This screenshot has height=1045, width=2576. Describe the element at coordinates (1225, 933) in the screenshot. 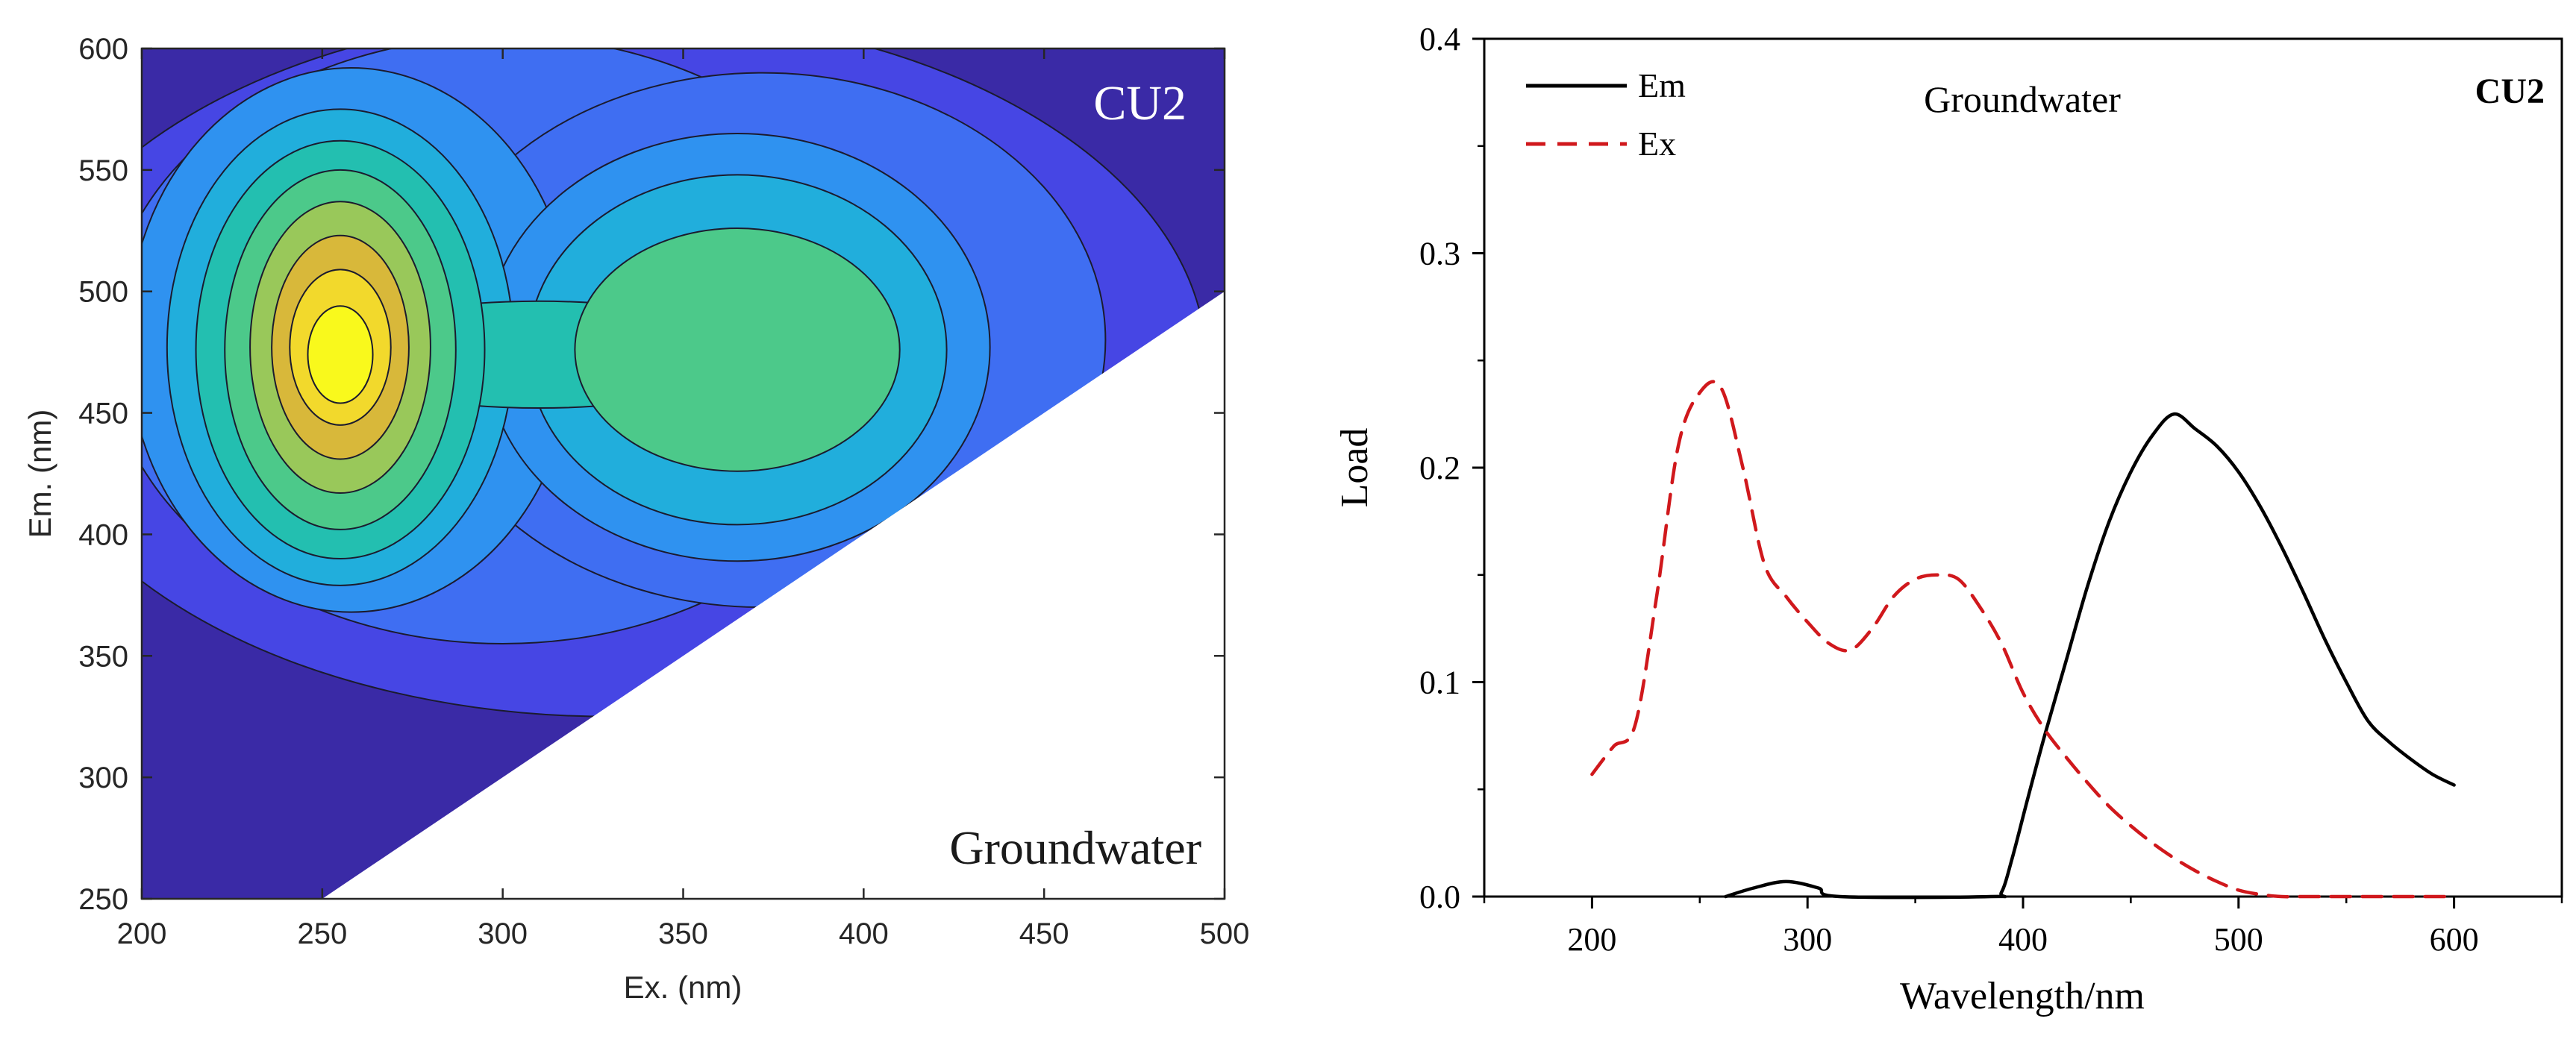

I see `eem-x-tick-label: 500` at that location.